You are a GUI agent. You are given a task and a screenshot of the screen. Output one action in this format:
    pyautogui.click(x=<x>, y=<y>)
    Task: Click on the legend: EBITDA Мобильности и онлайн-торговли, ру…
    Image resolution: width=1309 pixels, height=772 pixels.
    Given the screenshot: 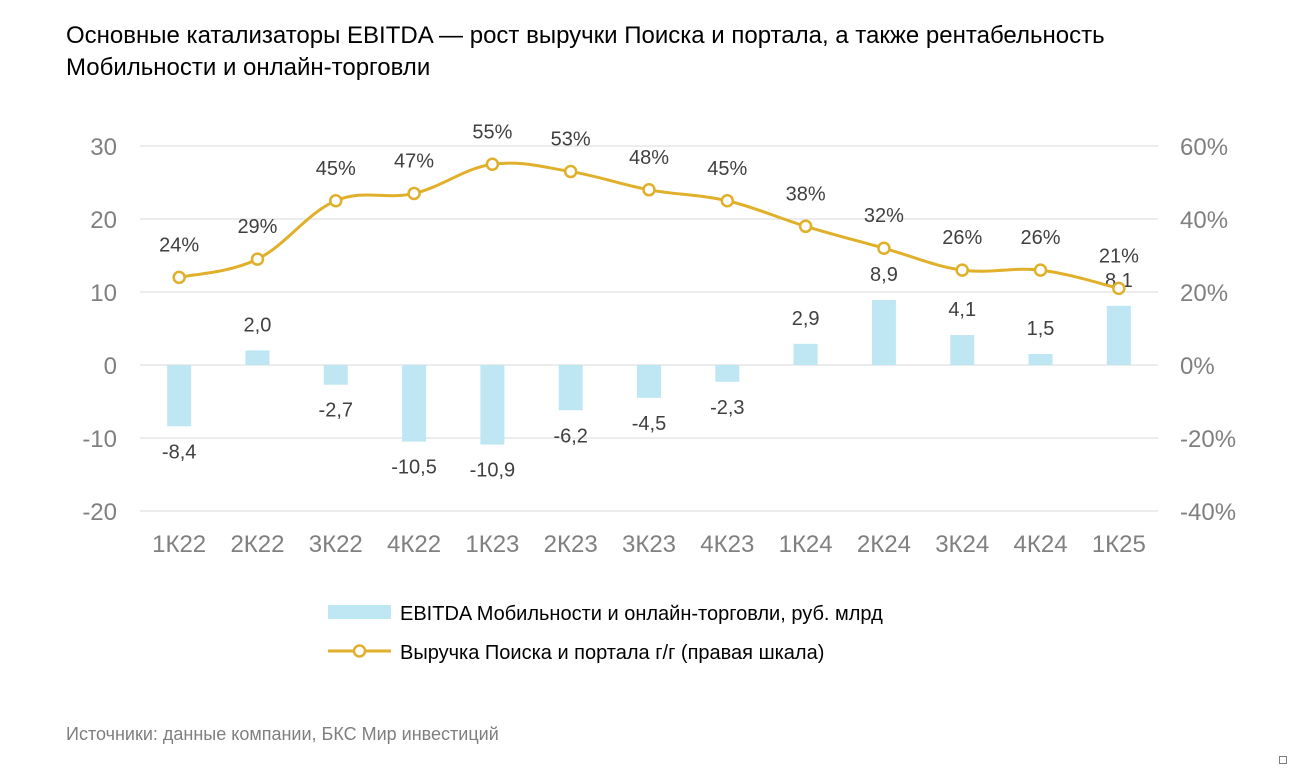 What is the action you would take?
    pyautogui.click(x=605, y=633)
    